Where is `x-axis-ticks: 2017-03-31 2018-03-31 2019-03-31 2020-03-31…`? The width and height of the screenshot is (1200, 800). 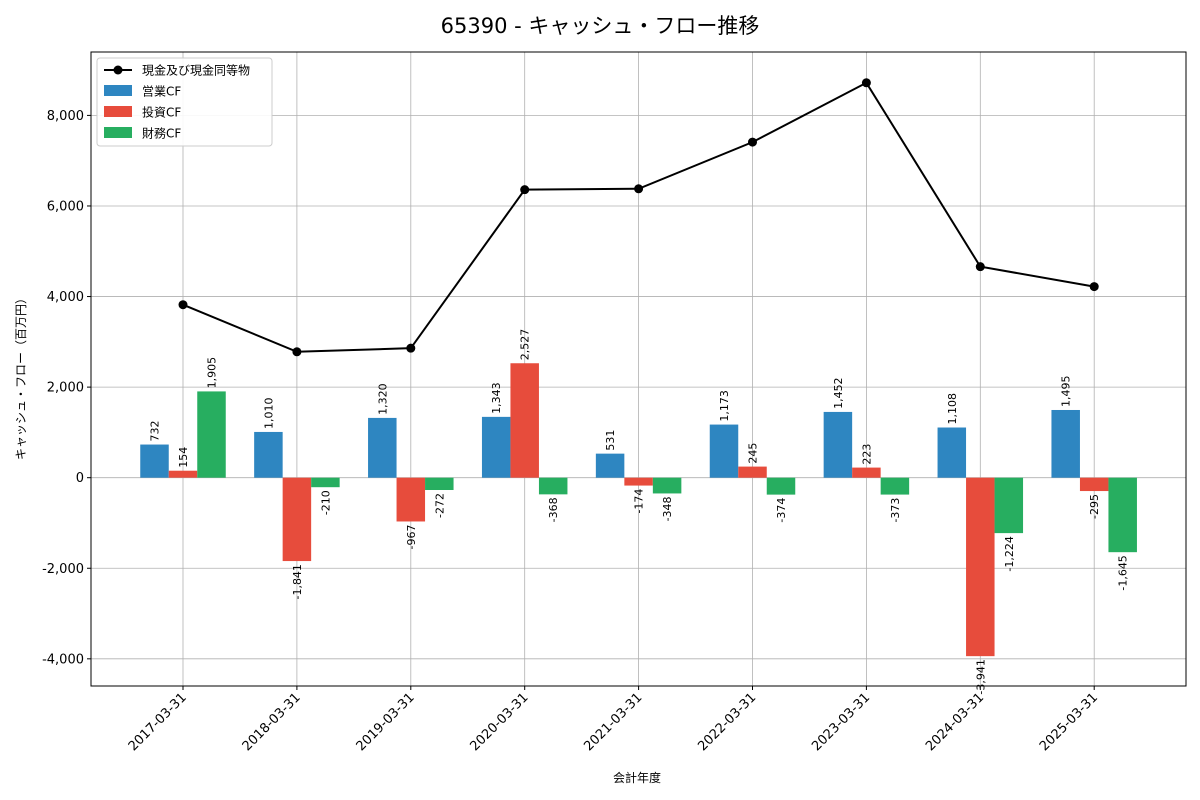 x-axis-ticks: 2017-03-31 2018-03-31 2019-03-31 2020-03-31… is located at coordinates (613, 720).